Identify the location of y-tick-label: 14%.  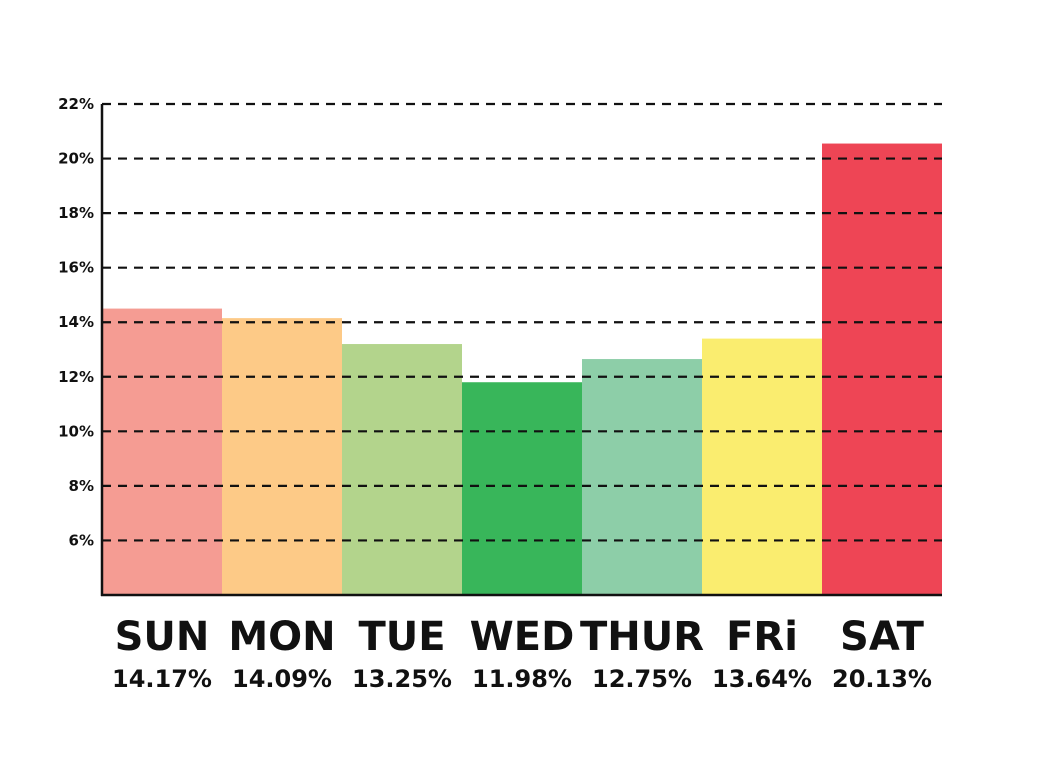
(76, 322).